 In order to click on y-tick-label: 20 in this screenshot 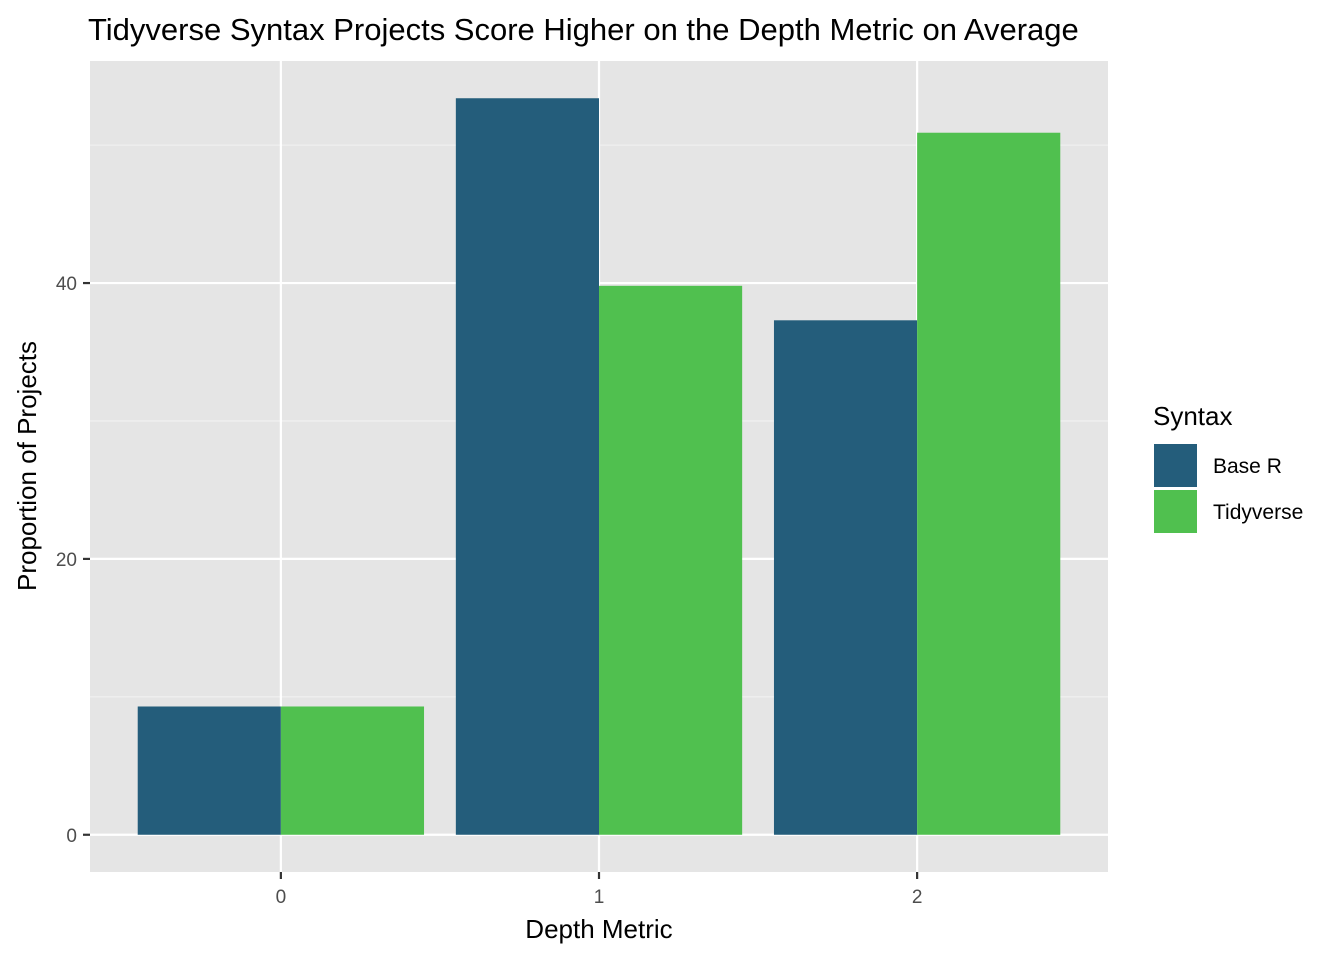, I will do `click(66, 560)`.